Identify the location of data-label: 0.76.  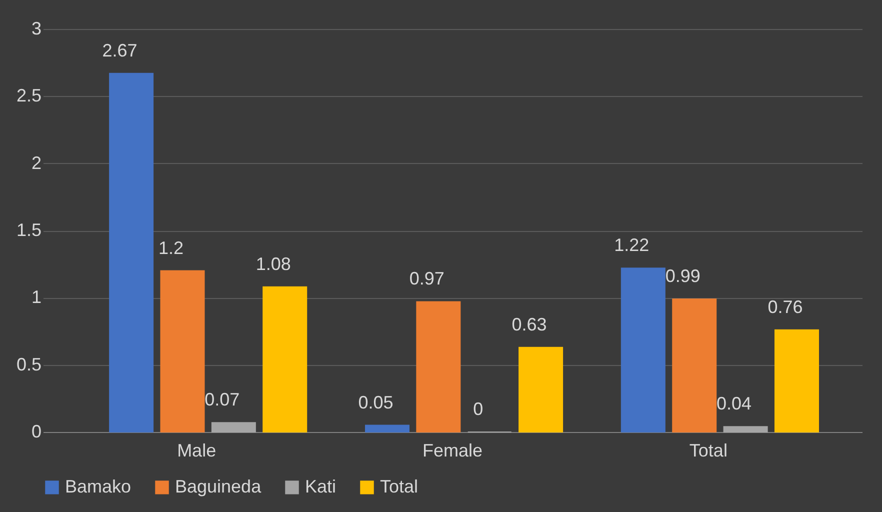
(785, 306).